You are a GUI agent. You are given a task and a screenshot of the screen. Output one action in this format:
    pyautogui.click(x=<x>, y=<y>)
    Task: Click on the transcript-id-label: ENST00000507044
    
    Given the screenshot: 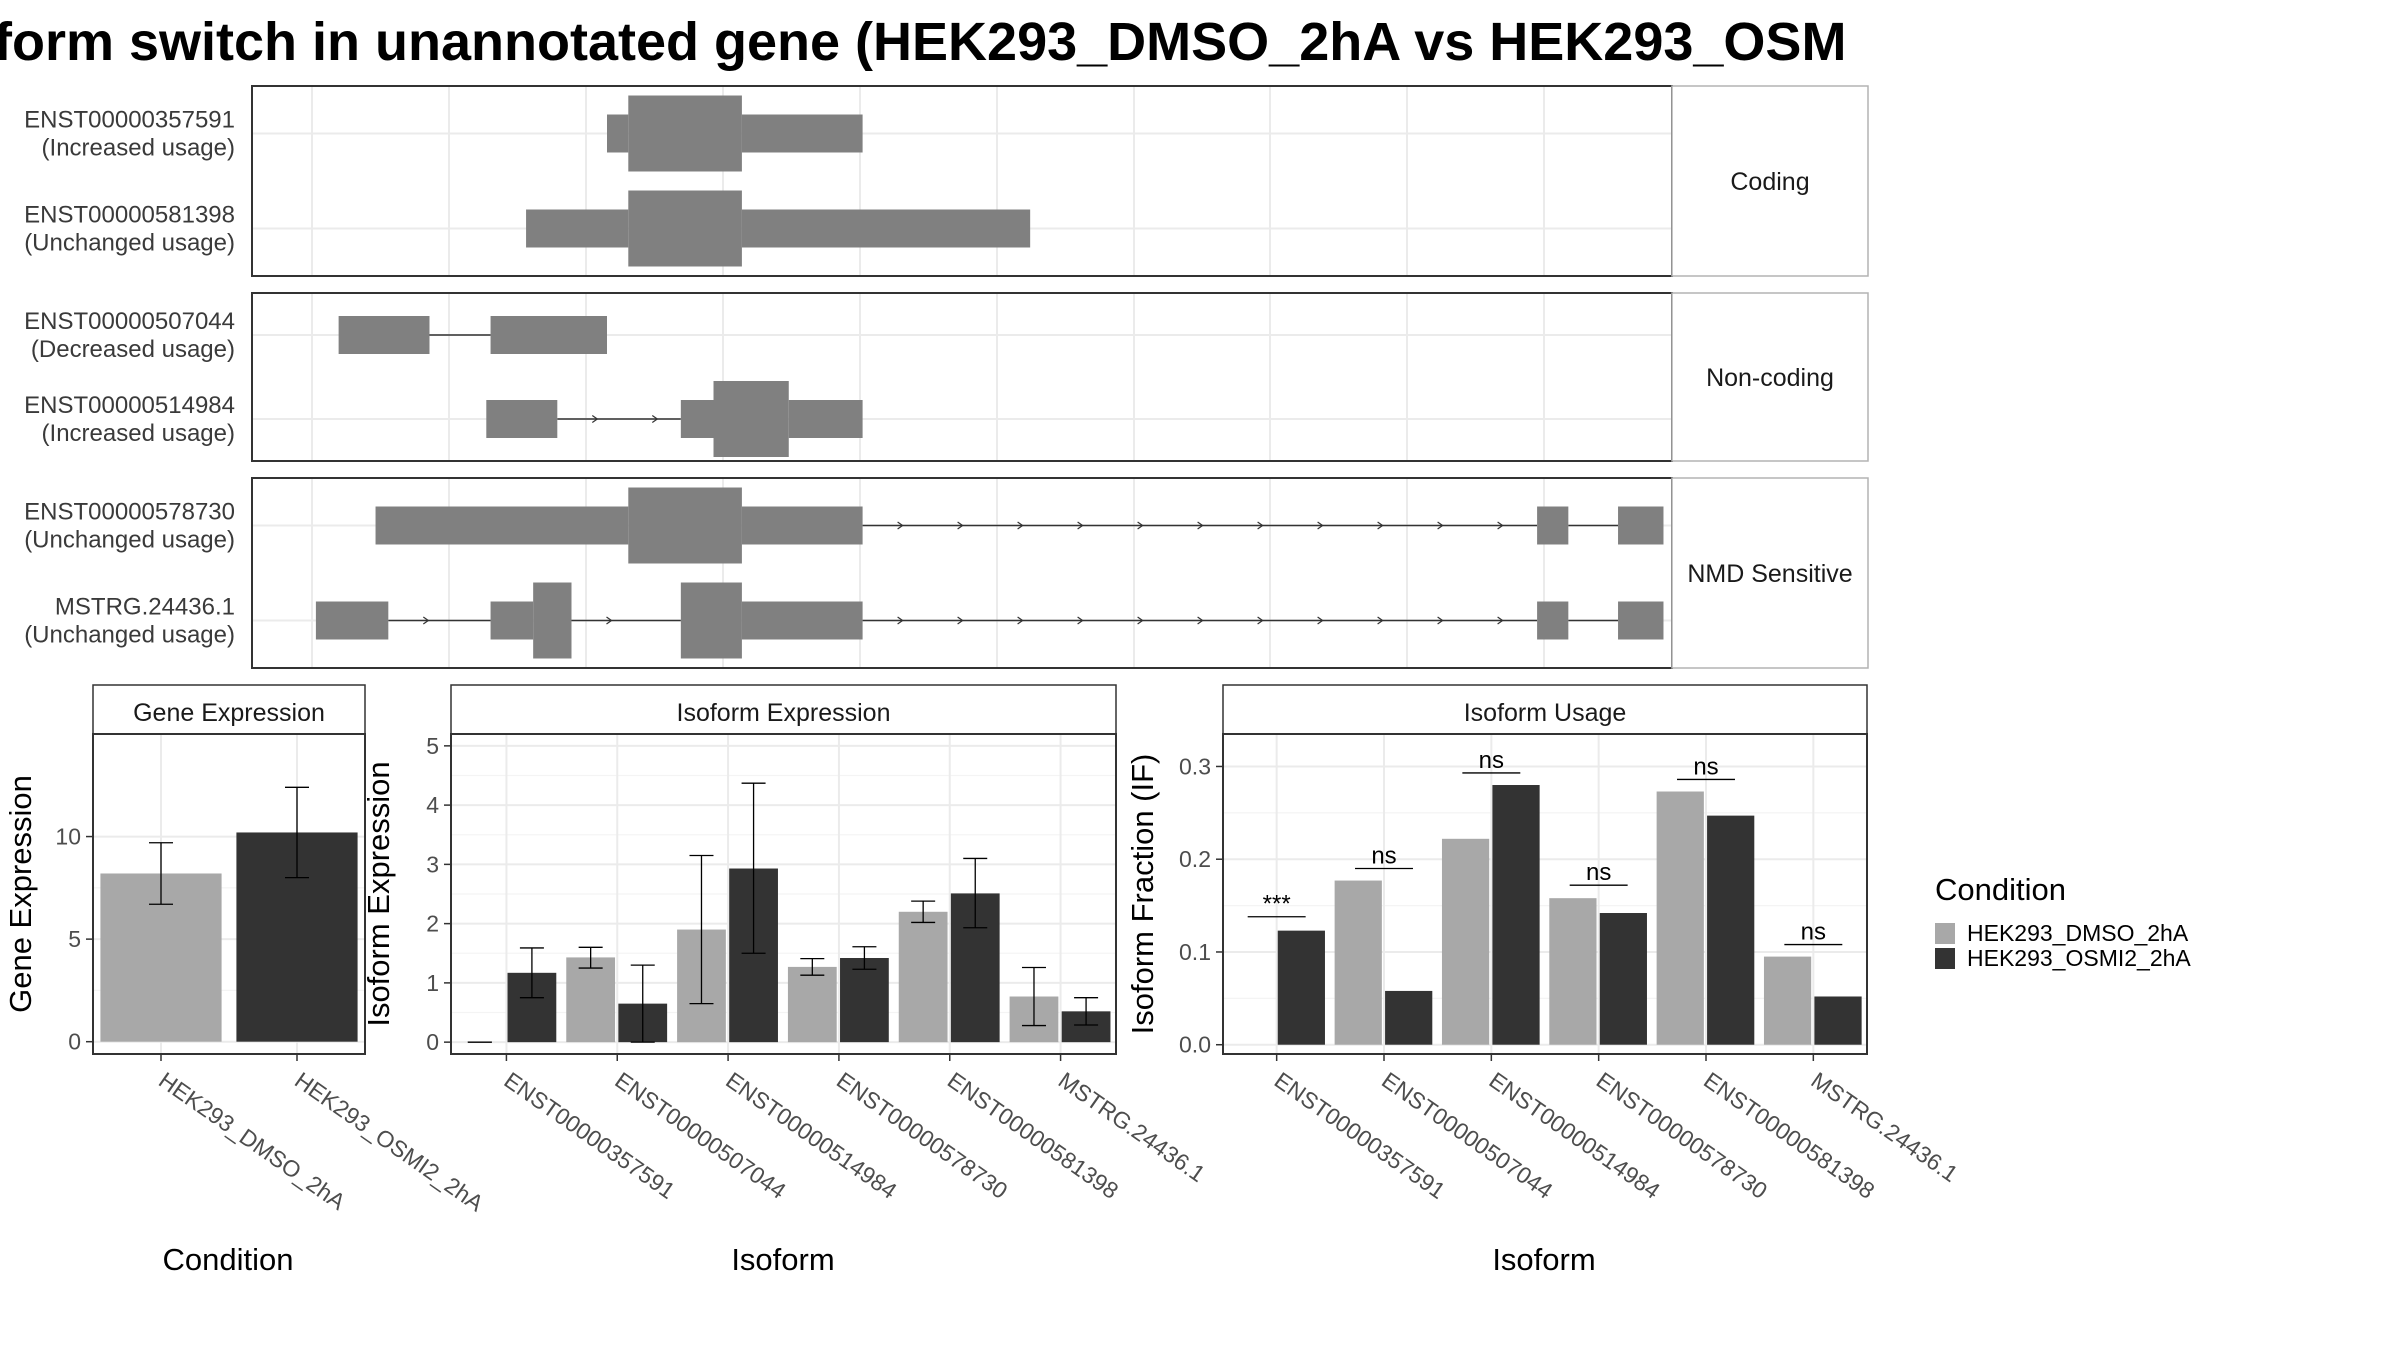 What is the action you would take?
    pyautogui.click(x=129, y=321)
    